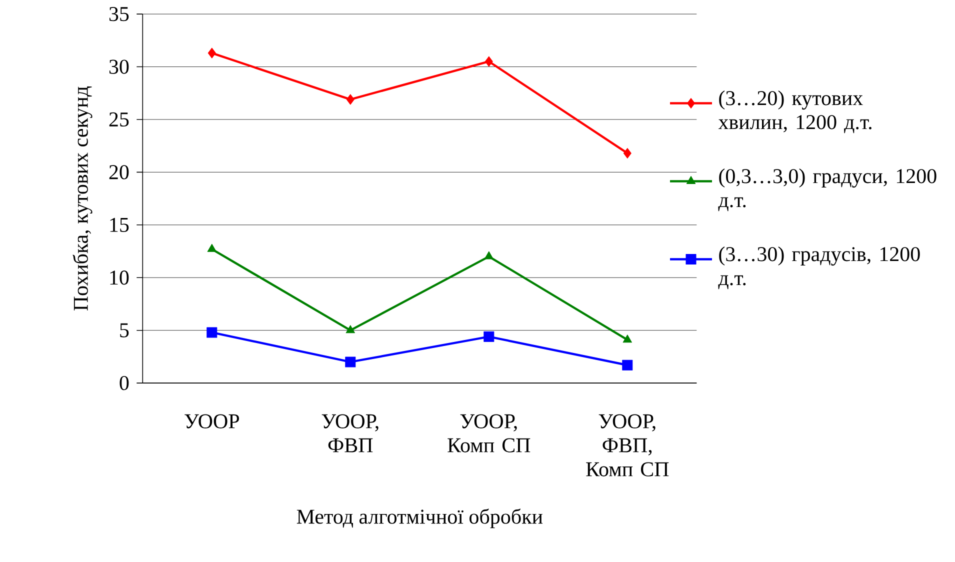 This screenshot has width=955, height=562. Describe the element at coordinates (350, 433) in the screenshot. I see `x-tick-label: УООР, ФВП` at that location.